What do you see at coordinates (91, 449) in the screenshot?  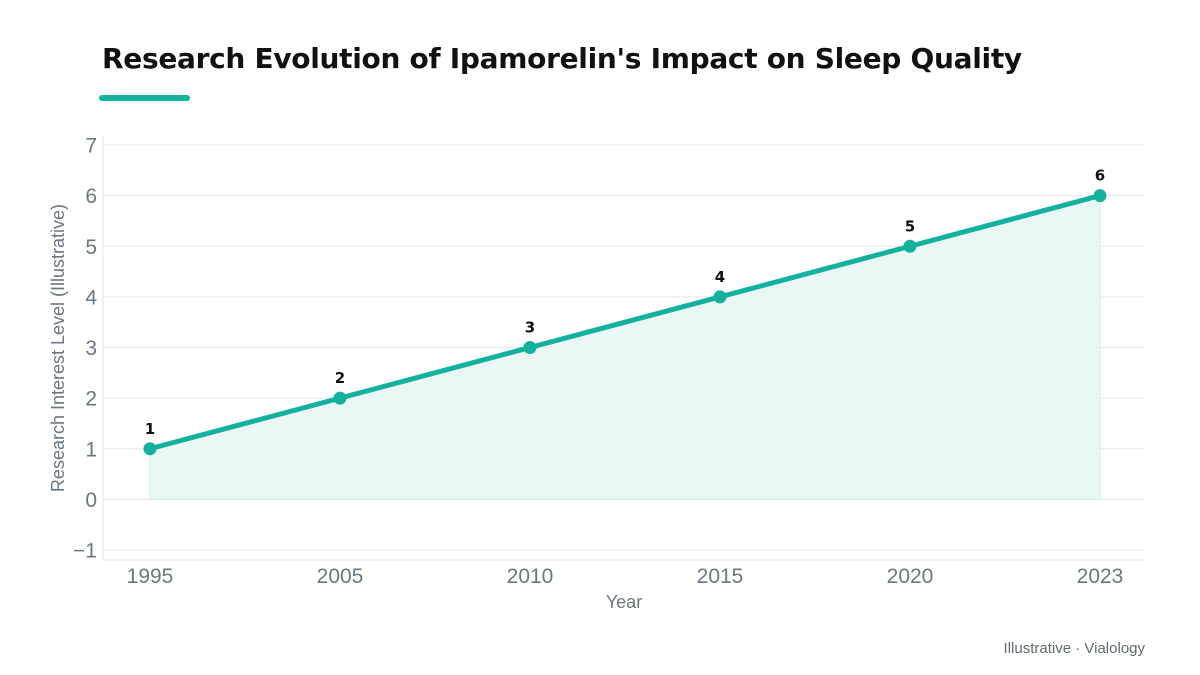 I see `y-tick-label: 1` at bounding box center [91, 449].